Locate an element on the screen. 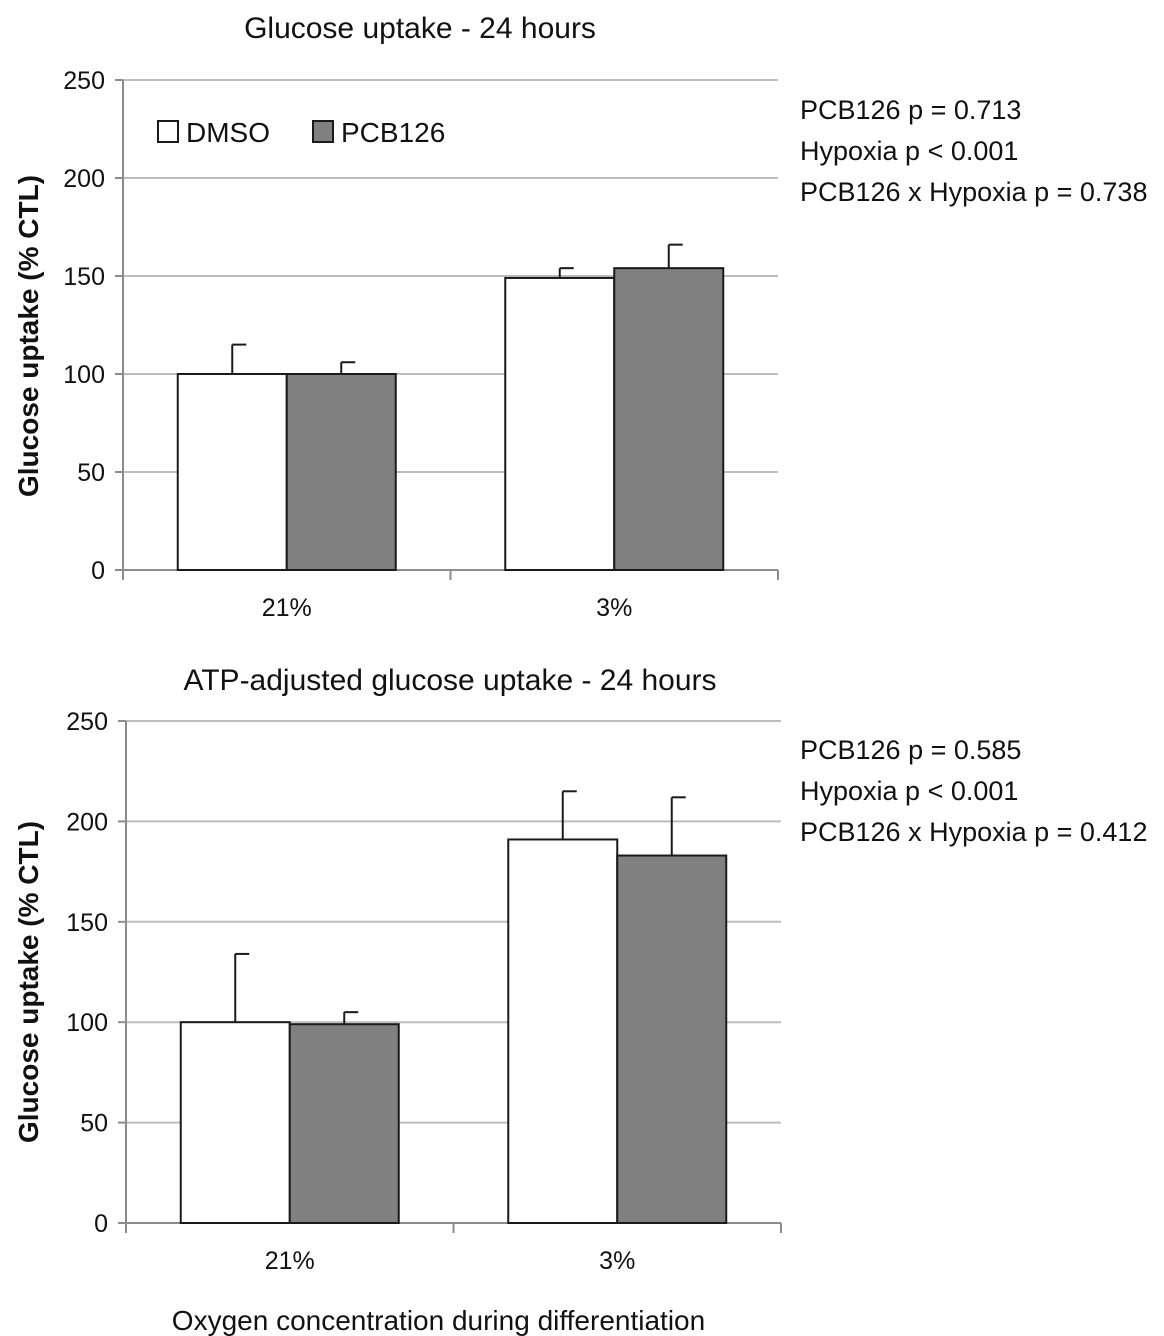  legend-label: DMSO is located at coordinates (228, 132).